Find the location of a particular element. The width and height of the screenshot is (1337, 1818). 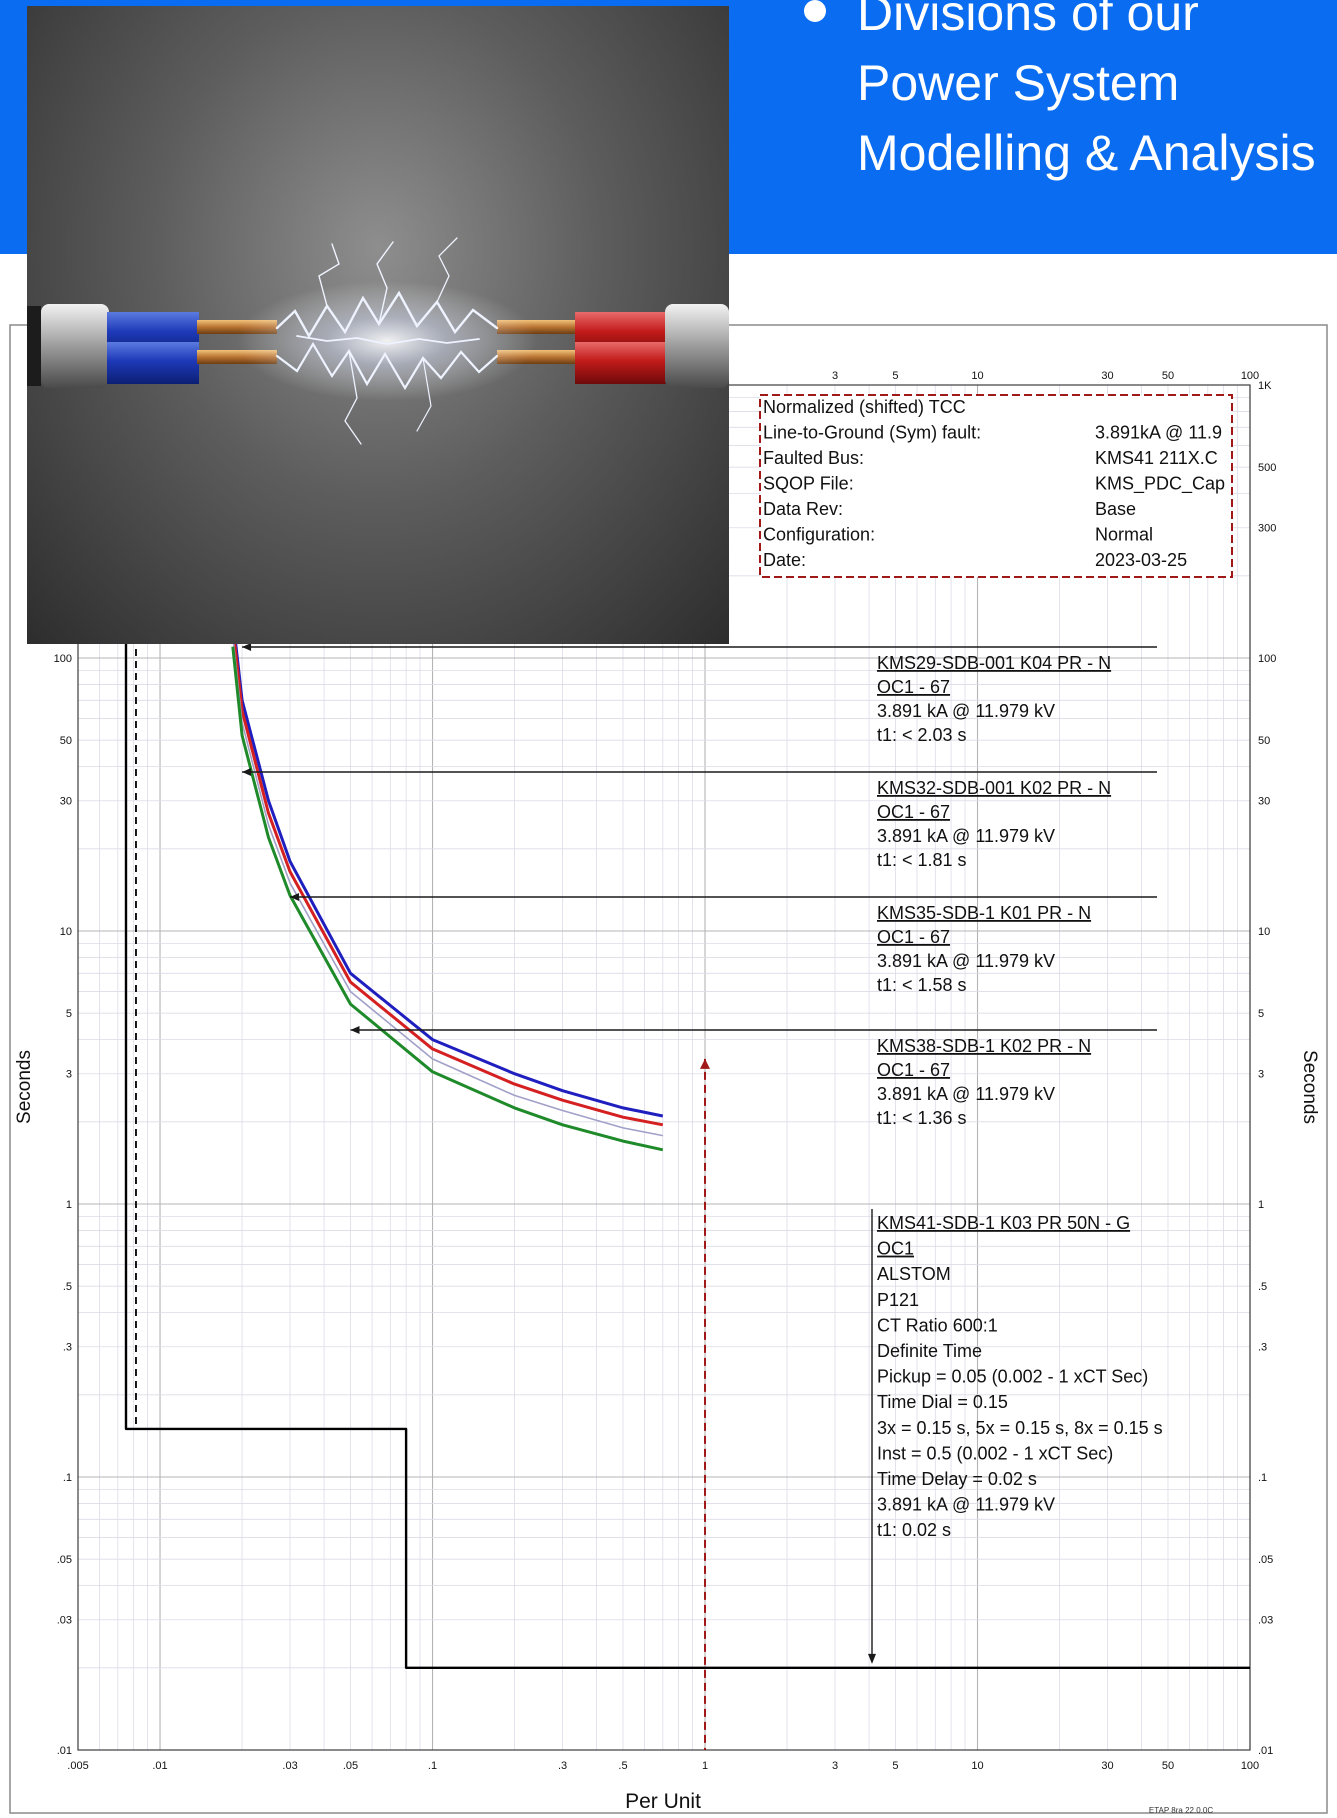

annotation-line: ALSTOM is located at coordinates (914, 1274).